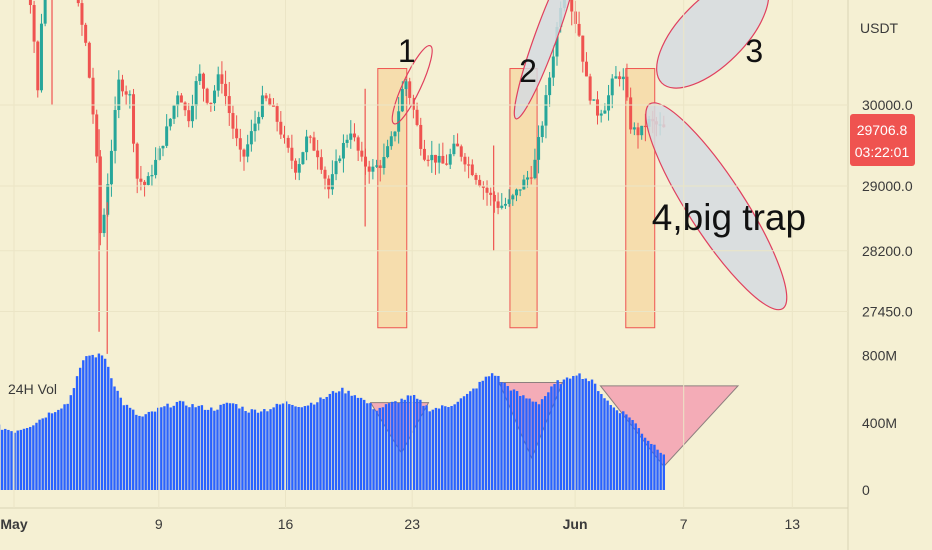 The width and height of the screenshot is (932, 550). I want to click on time-tick-label: 9, so click(159, 524).